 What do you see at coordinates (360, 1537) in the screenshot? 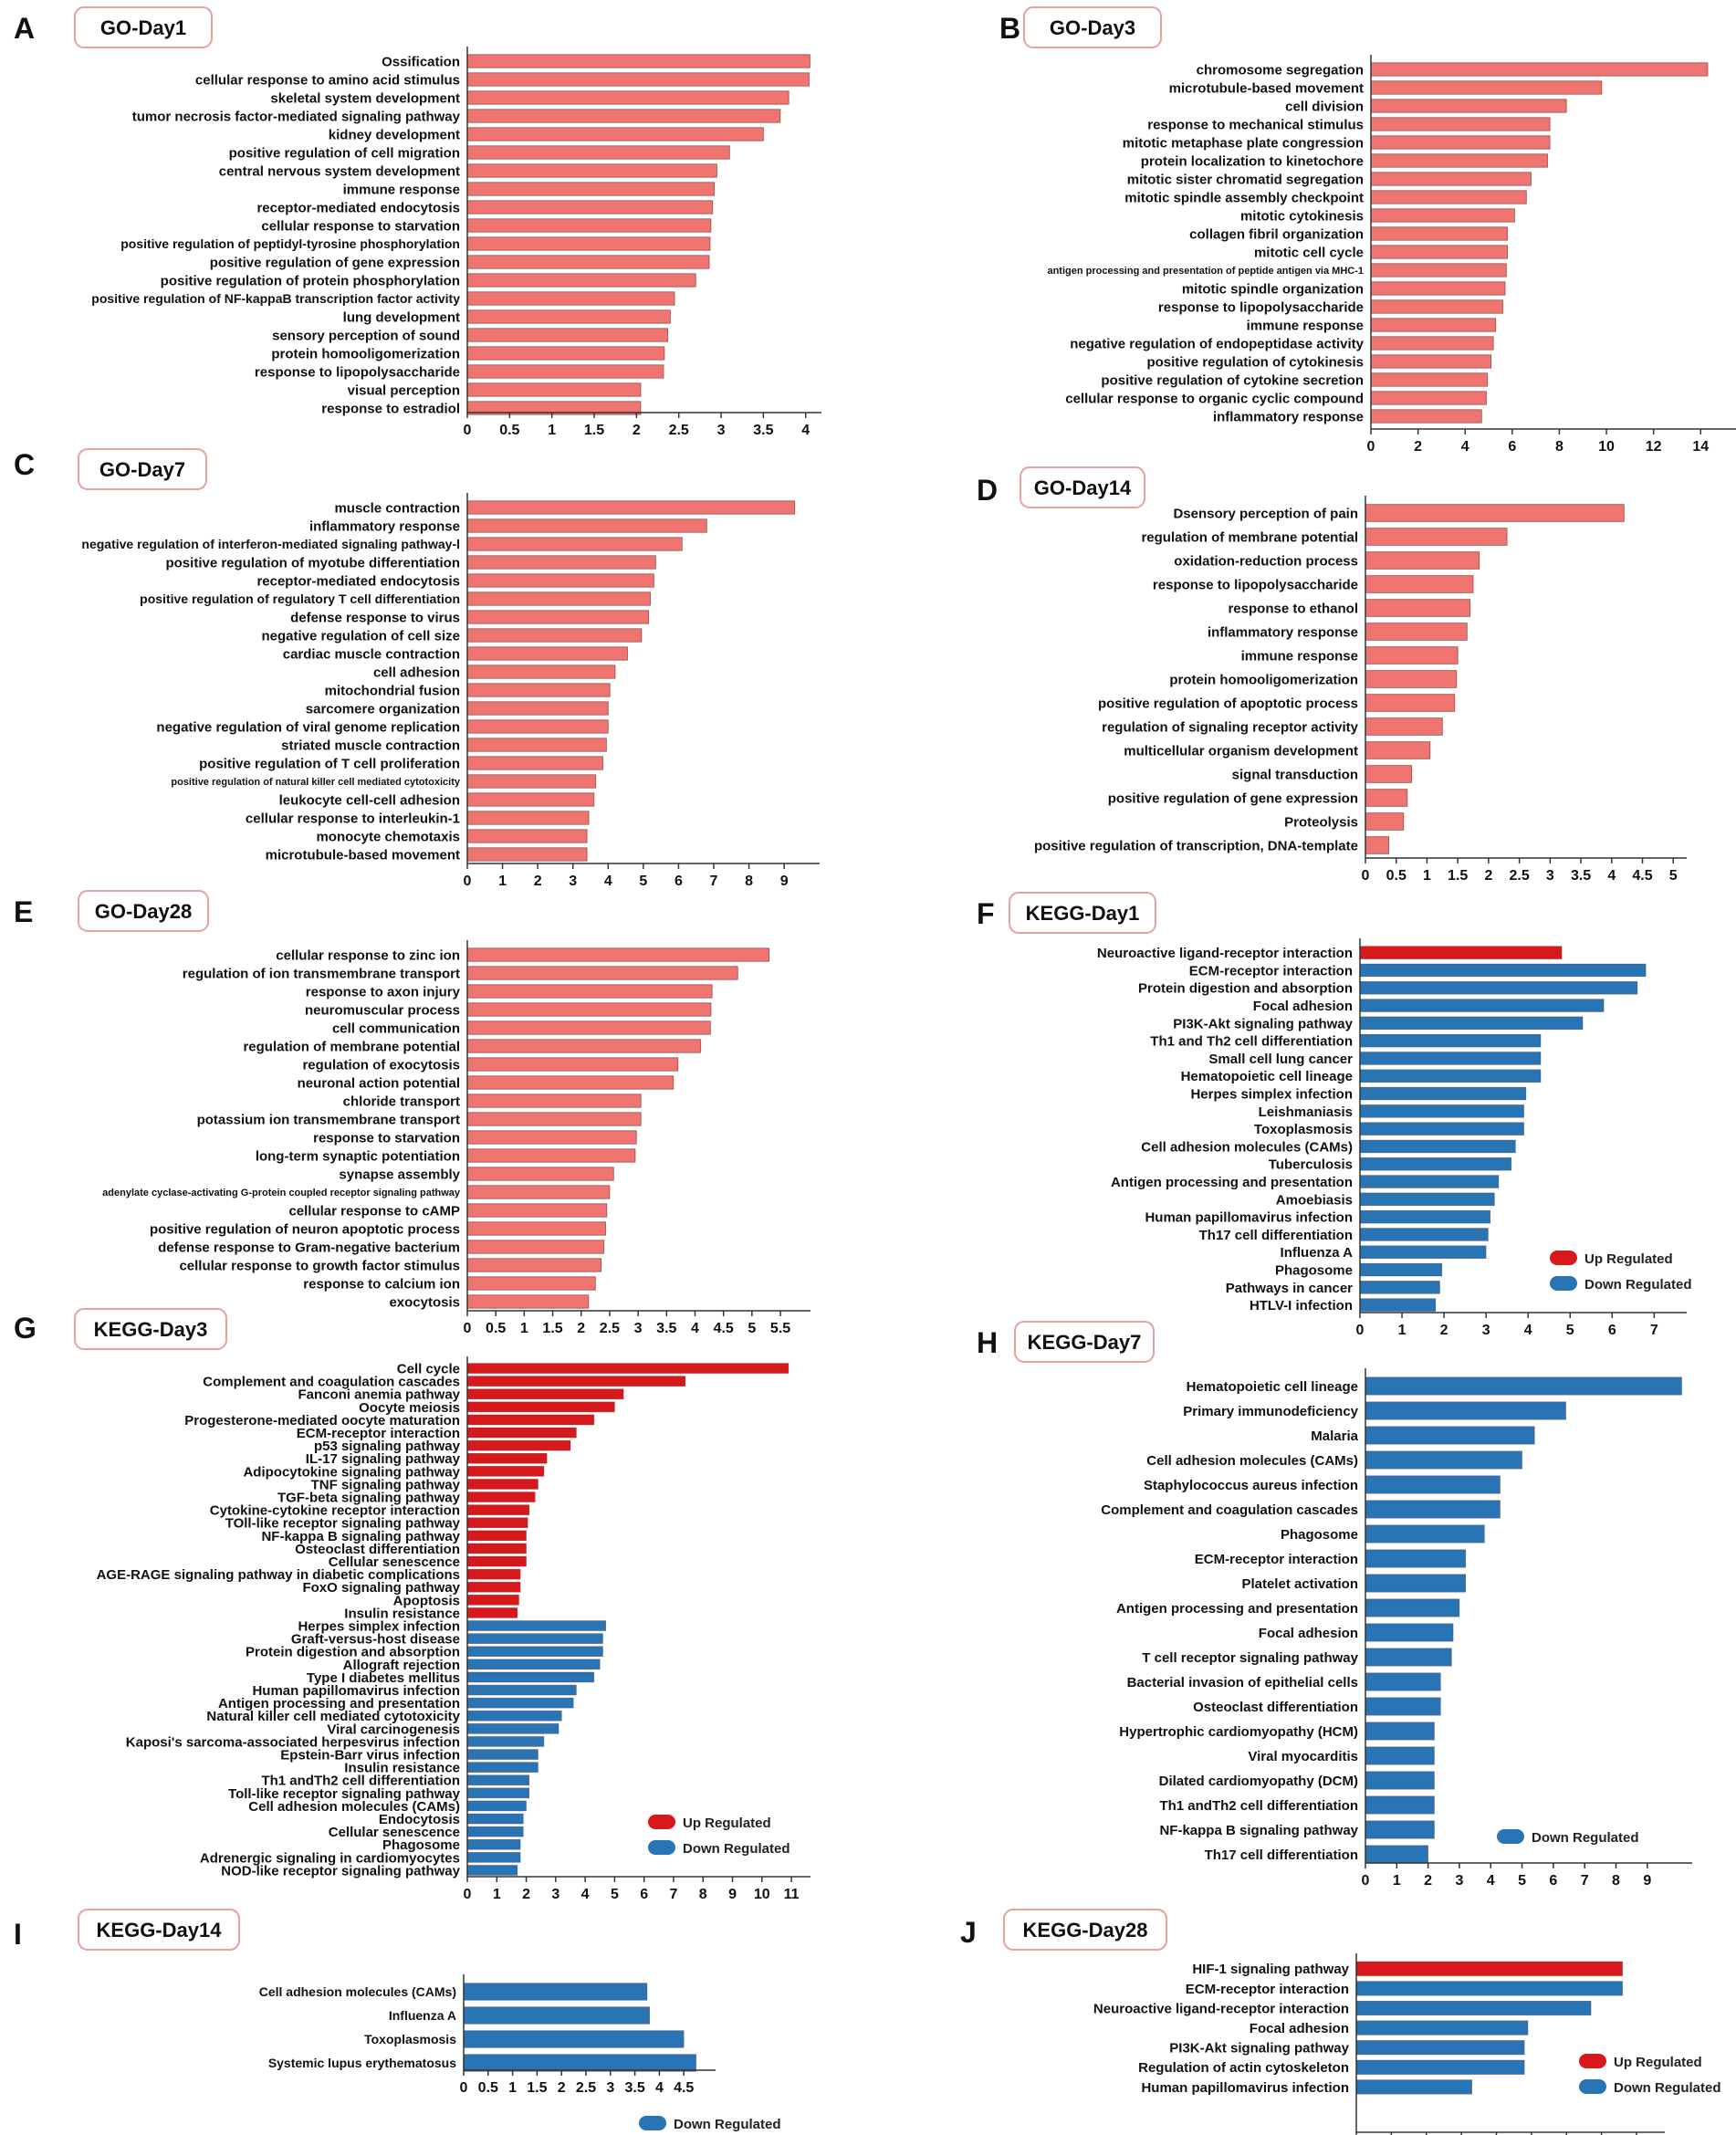
I see `category-label: NF-kappa B signaling pathway` at bounding box center [360, 1537].